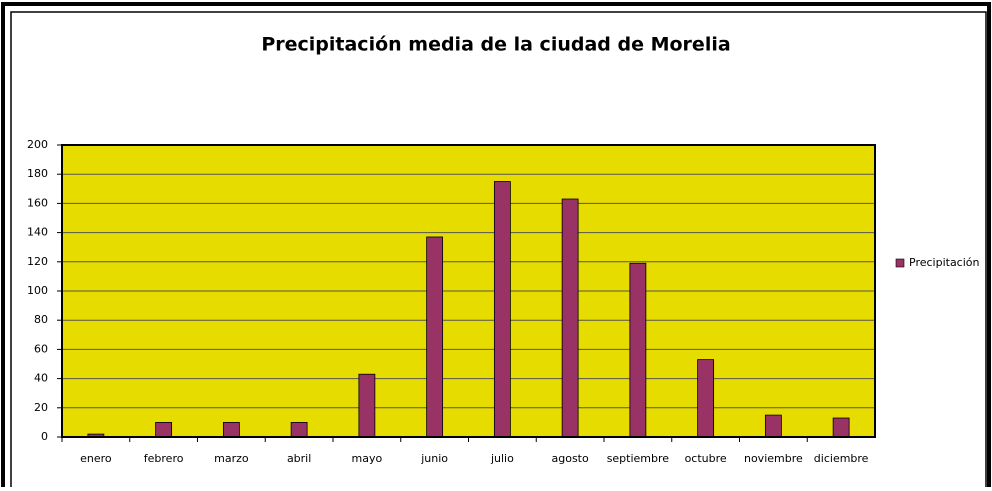  I want to click on y-tick-label: 200, so click(37, 144).